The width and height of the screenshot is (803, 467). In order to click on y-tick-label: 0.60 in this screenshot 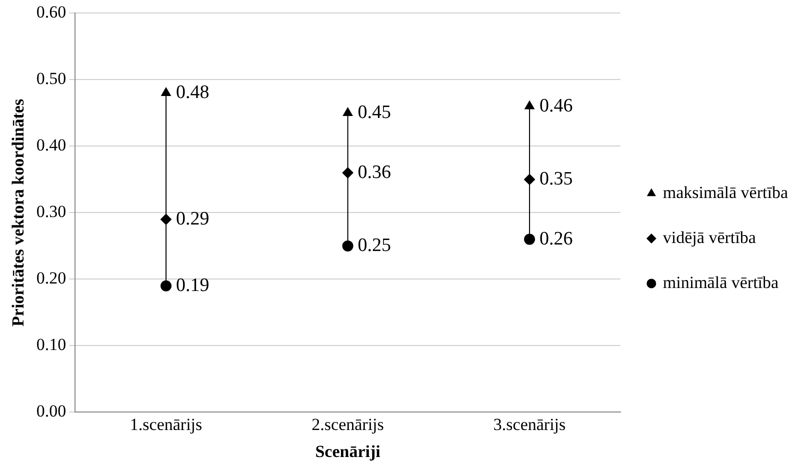, I will do `click(51, 12)`.